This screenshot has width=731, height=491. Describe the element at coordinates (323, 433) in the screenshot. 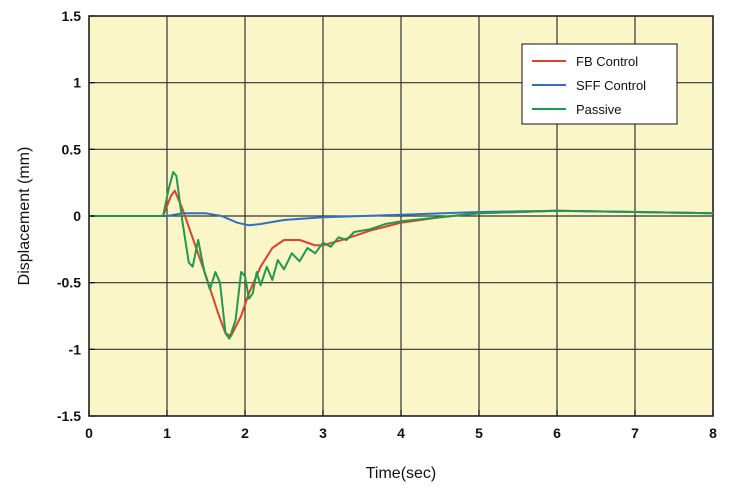

I see `x-tick-label: 3` at that location.